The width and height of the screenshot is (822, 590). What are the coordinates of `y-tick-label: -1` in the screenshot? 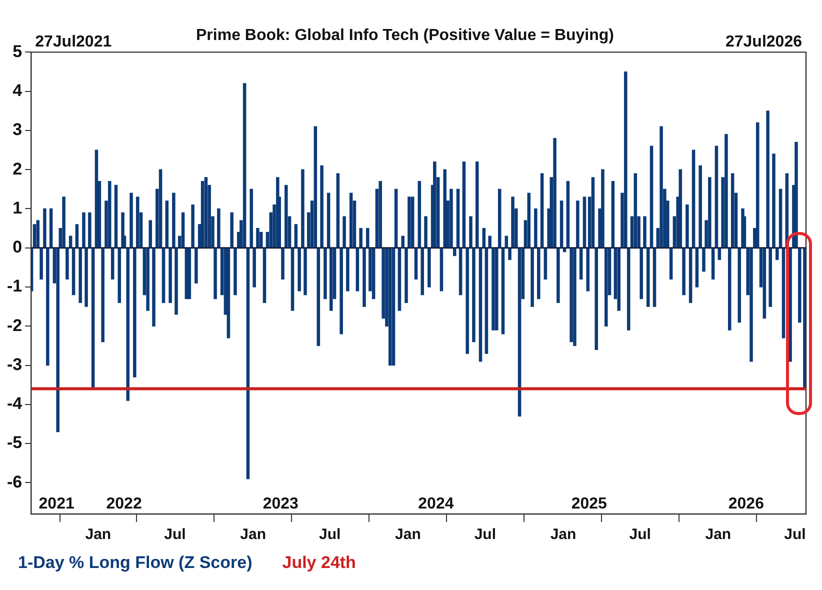 It's located at (14, 286).